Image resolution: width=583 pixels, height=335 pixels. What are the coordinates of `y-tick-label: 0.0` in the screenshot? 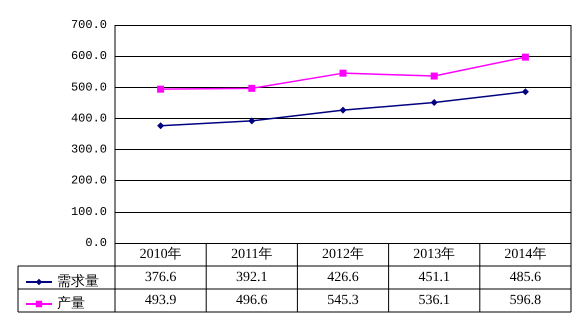 It's located at (96, 243).